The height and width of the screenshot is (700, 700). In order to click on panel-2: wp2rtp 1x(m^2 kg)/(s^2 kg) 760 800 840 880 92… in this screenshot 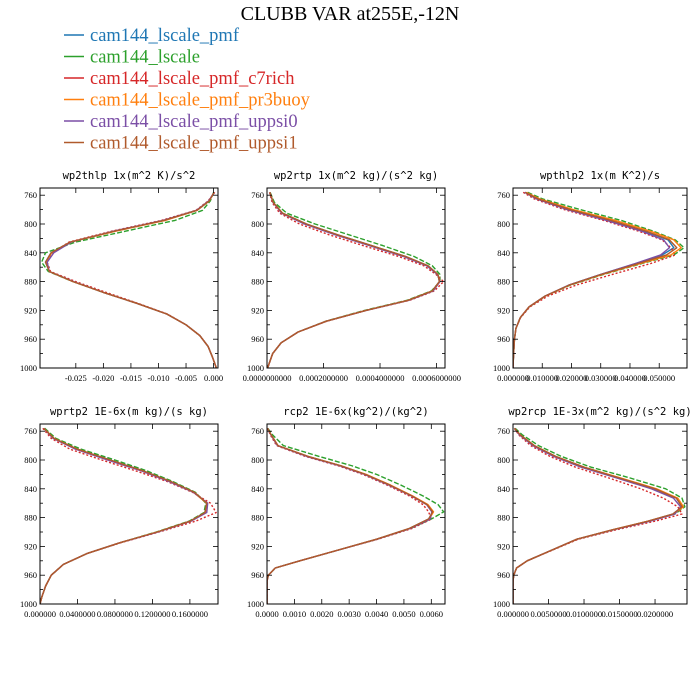, I will do `click(352, 276)`.